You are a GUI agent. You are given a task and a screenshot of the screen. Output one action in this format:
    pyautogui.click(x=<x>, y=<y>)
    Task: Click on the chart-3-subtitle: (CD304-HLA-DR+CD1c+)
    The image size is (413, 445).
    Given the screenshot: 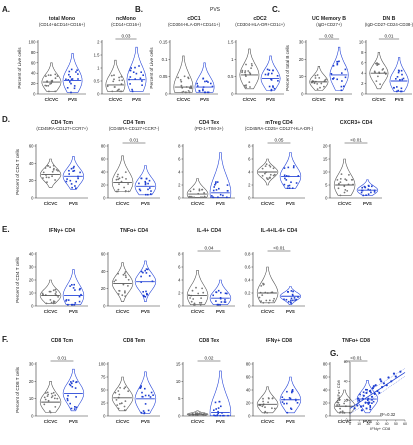 What is the action you would take?
    pyautogui.click(x=260, y=24)
    